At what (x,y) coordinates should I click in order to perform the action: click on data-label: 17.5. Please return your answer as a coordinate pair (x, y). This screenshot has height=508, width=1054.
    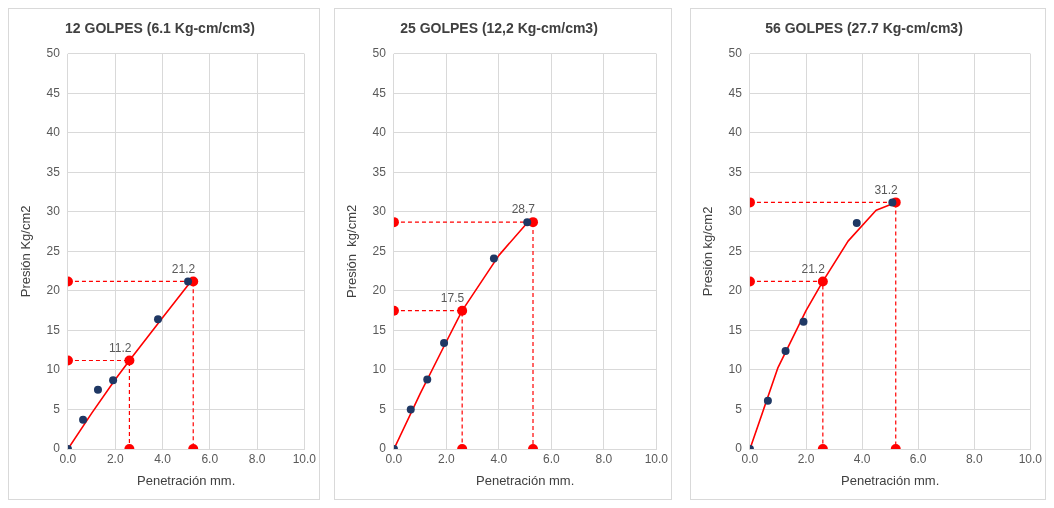
    Looking at the image, I should click on (452, 297).